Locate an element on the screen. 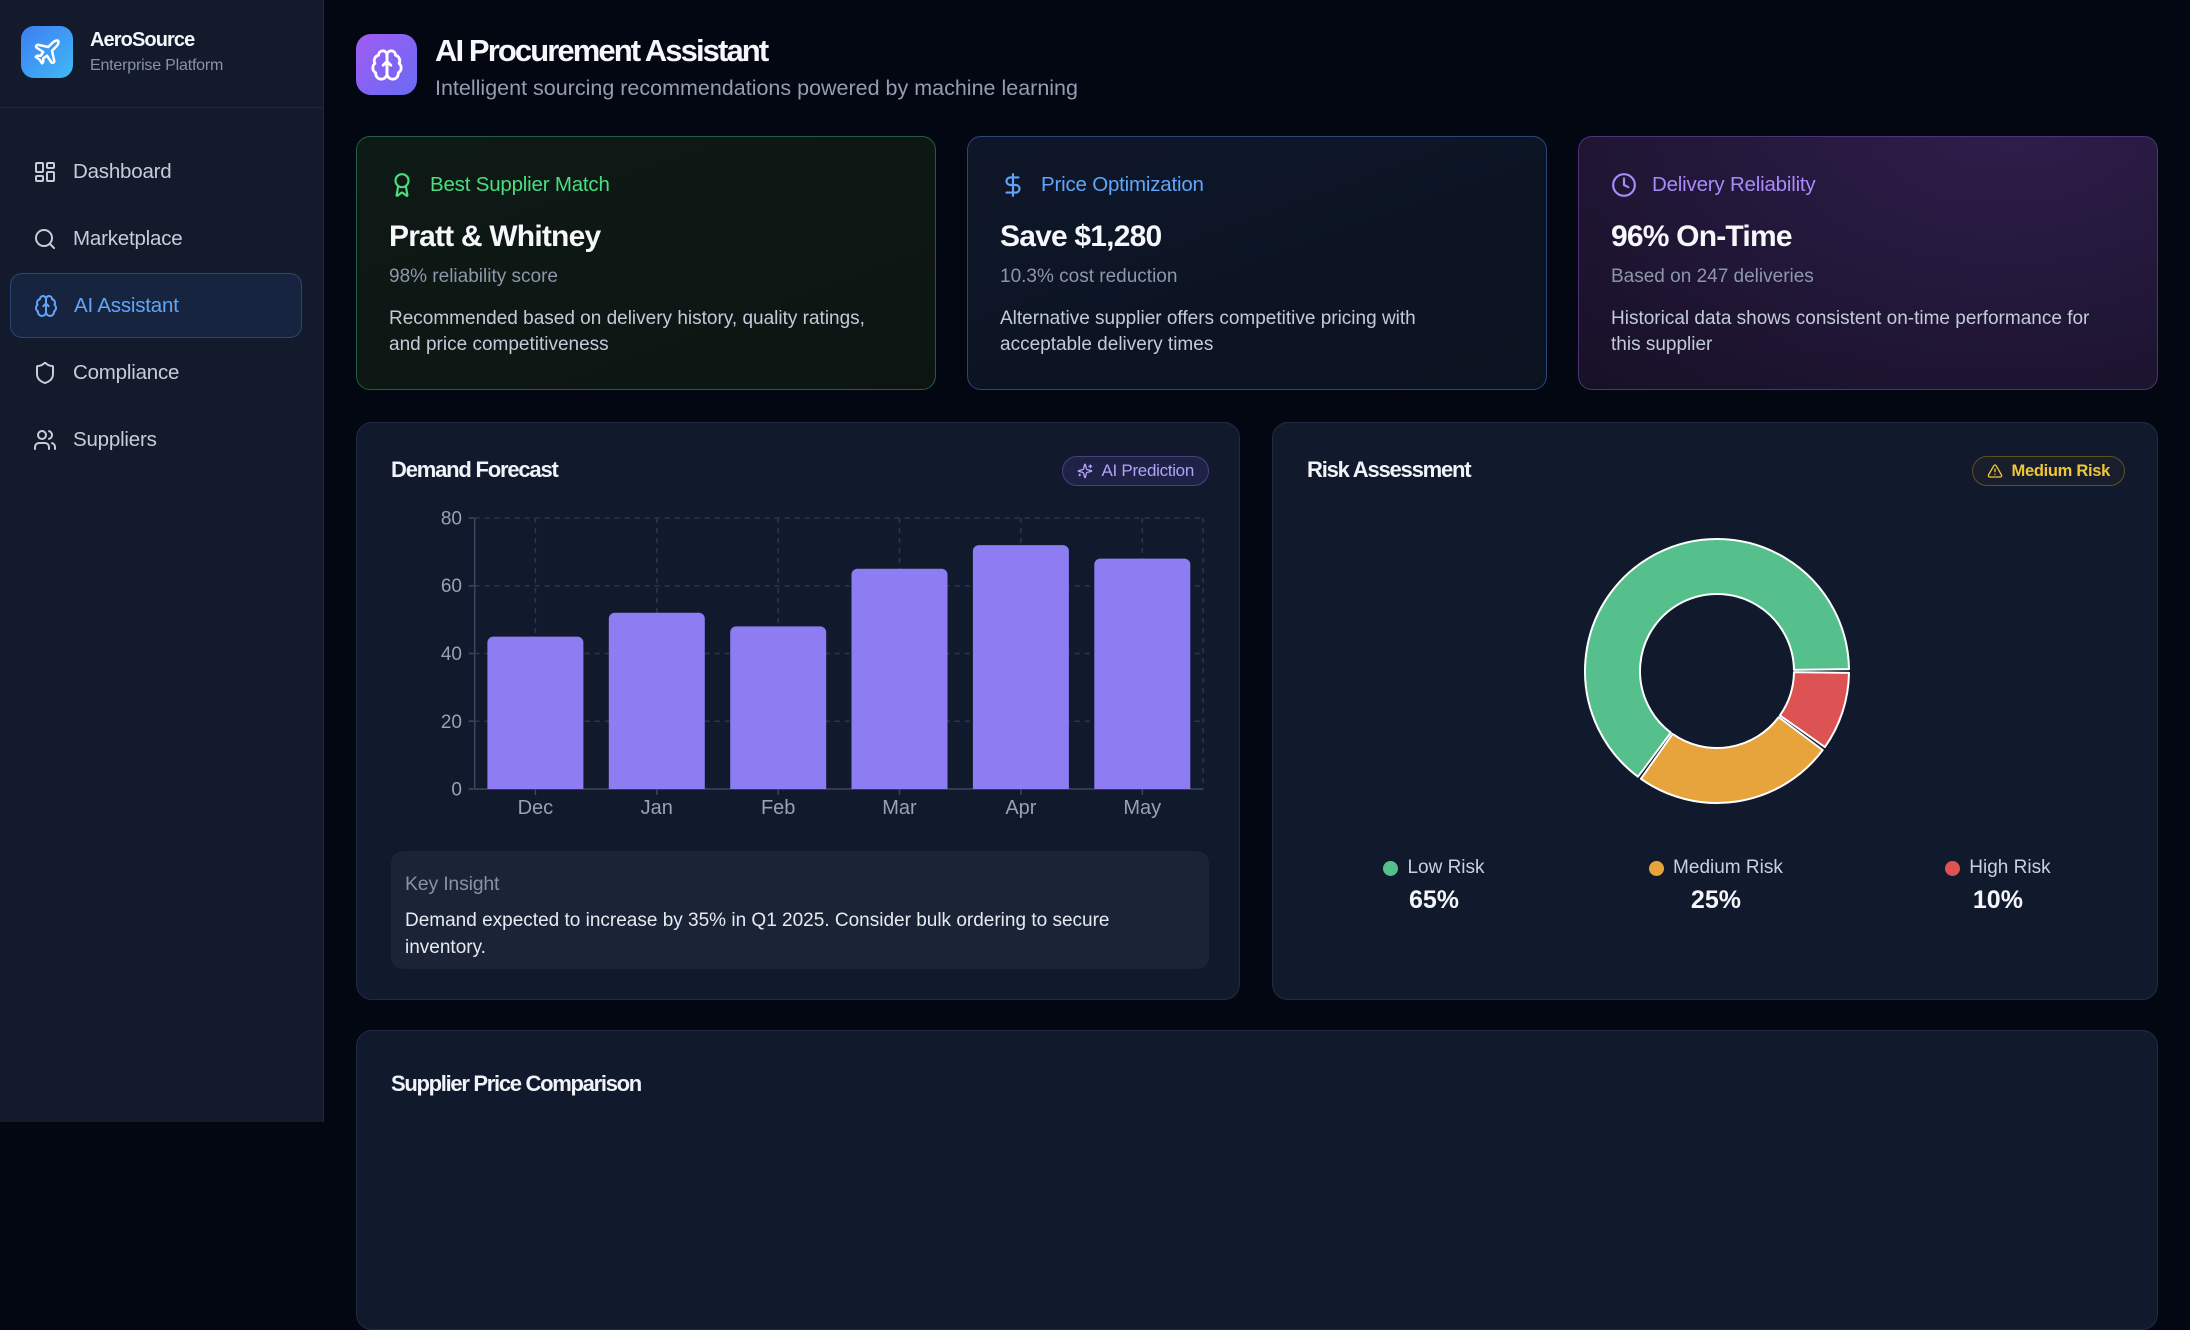  svg-text: 0 is located at coordinates (456, 790).